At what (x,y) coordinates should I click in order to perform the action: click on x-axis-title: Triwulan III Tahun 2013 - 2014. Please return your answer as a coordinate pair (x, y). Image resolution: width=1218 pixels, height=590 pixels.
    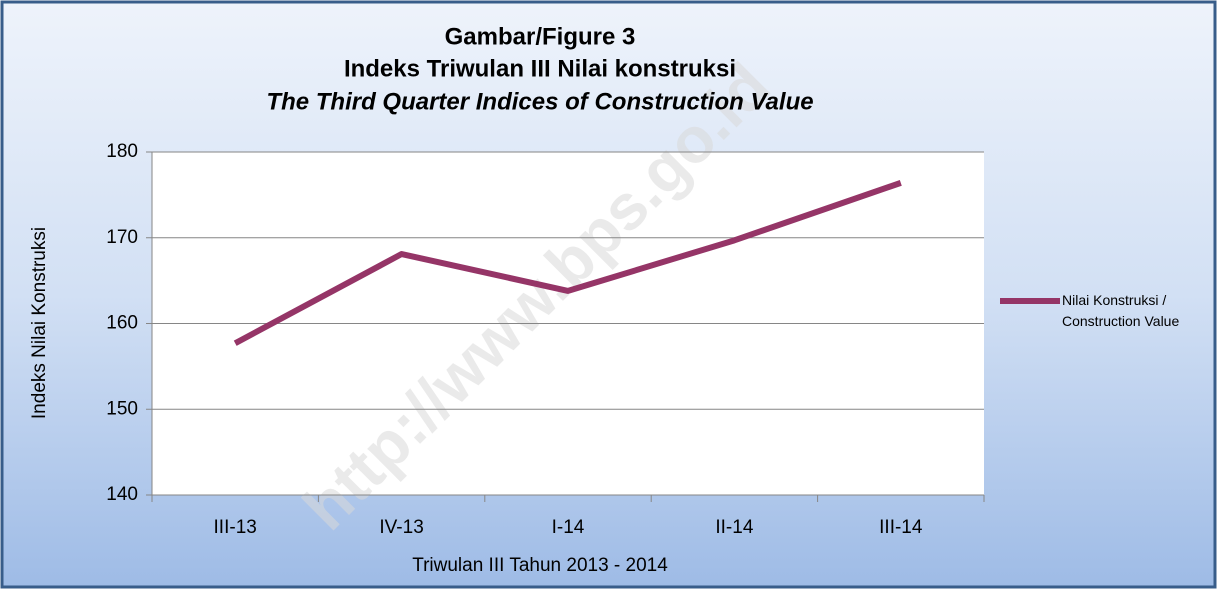
    Looking at the image, I should click on (540, 565).